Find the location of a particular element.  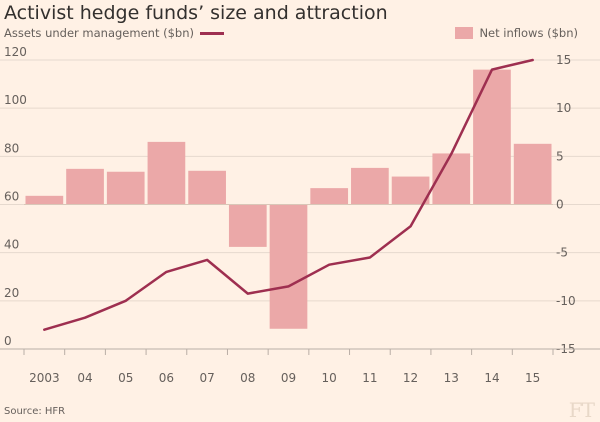

x-axis-label: 15 is located at coordinates (532, 378).